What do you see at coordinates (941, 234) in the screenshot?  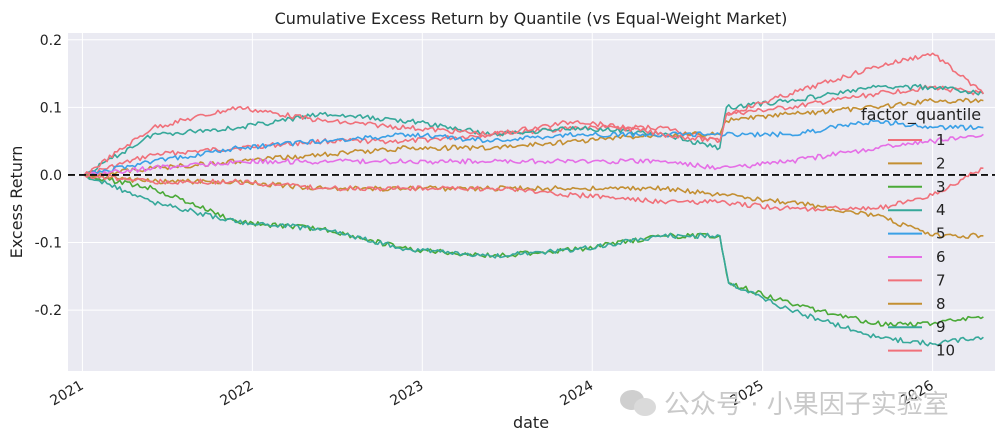 I see `legend-label-5: 5` at bounding box center [941, 234].